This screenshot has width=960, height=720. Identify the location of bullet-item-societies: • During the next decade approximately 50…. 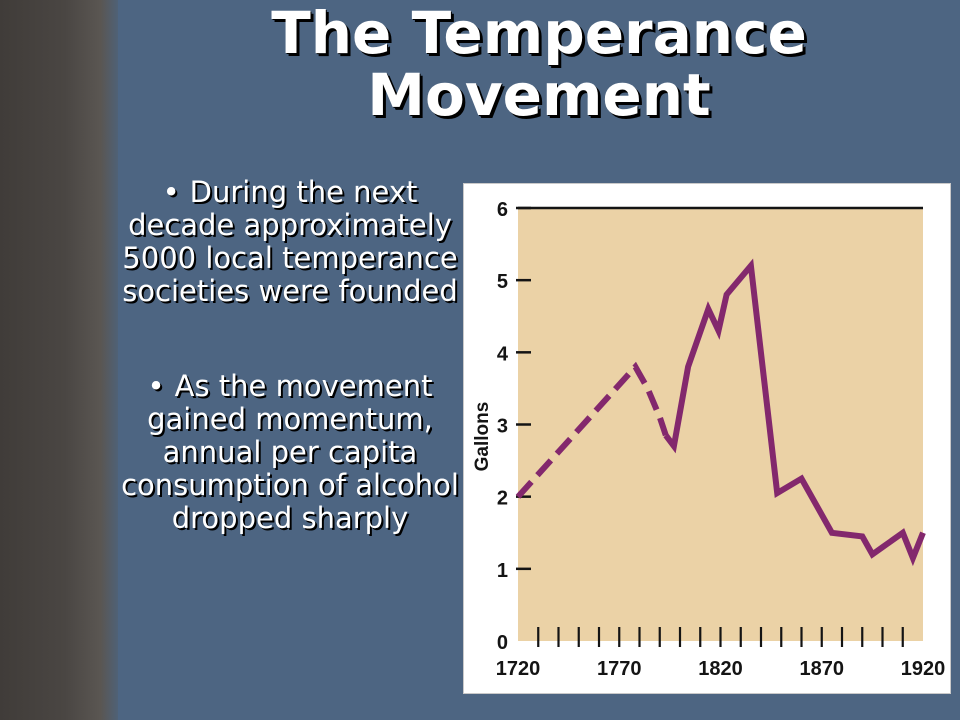
(290, 242).